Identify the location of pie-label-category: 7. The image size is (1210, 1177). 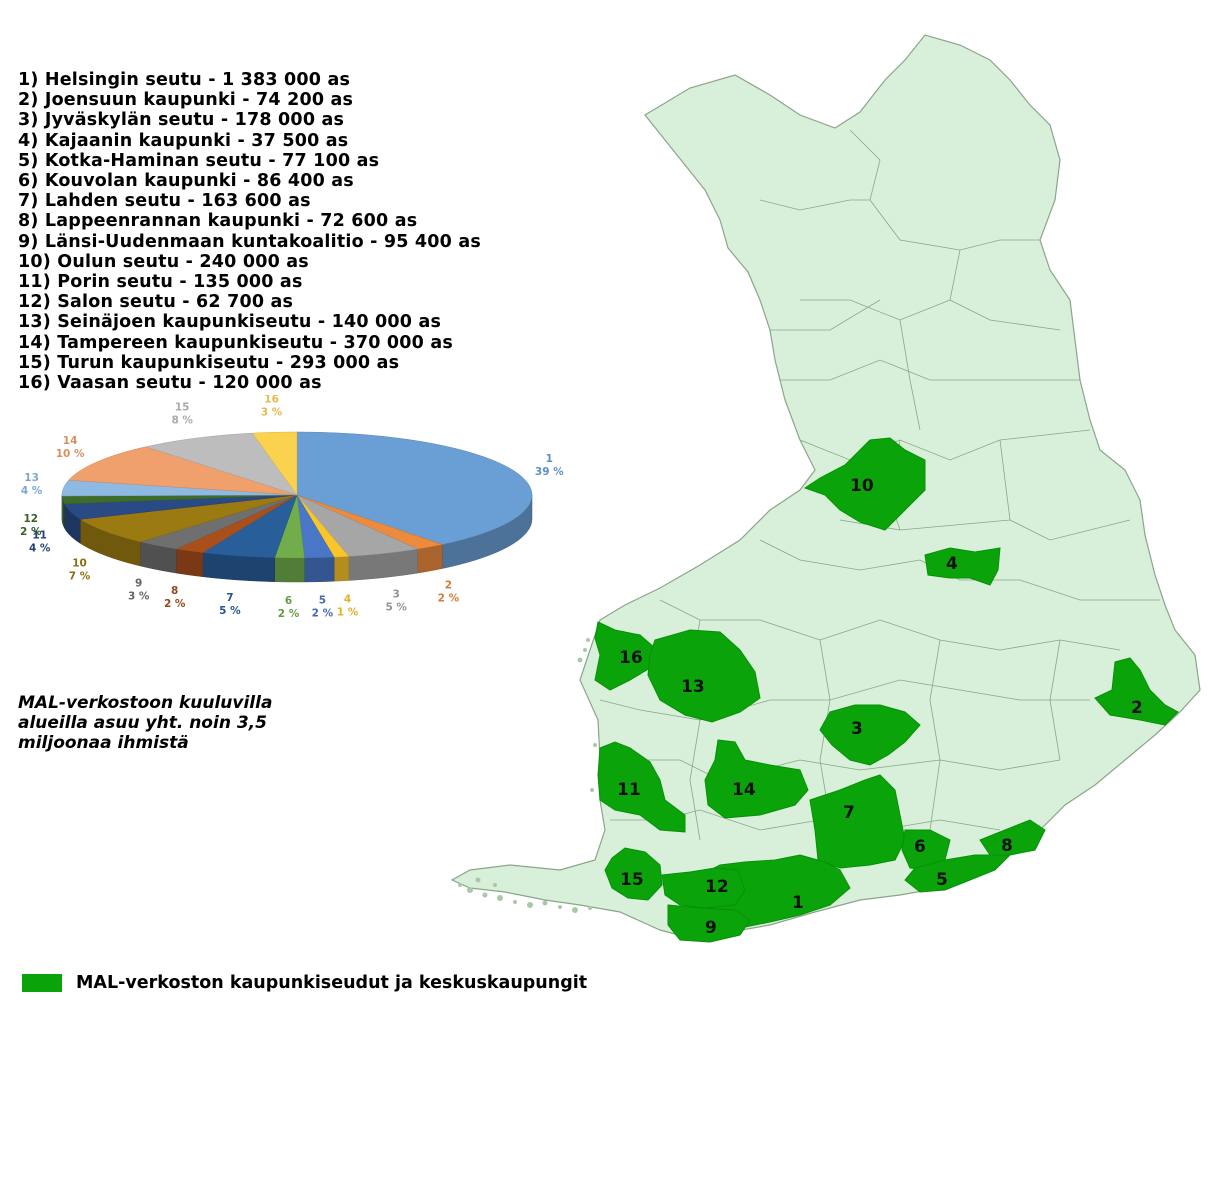
(229, 598).